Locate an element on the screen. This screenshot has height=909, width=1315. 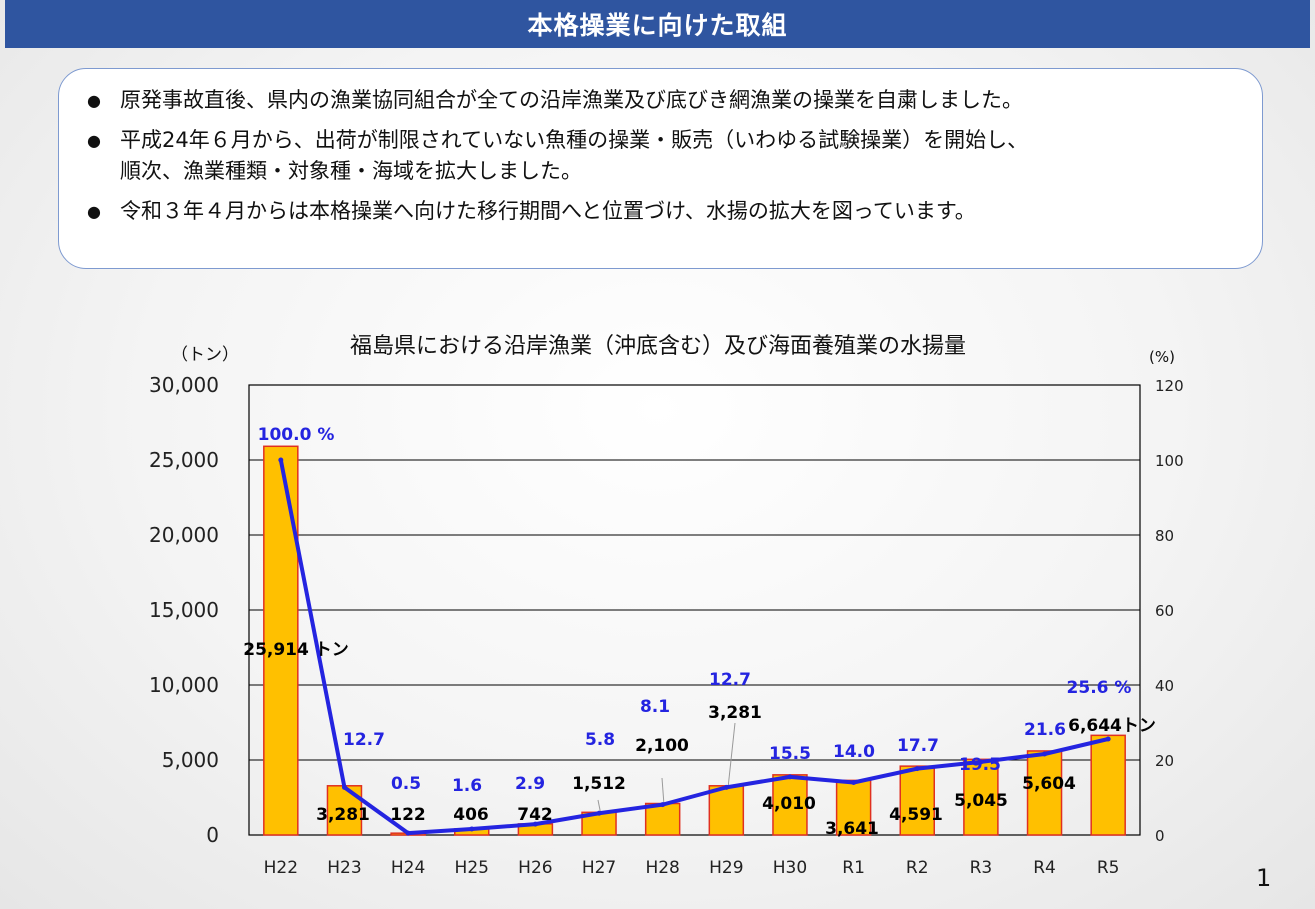
x-tick-label: H27 is located at coordinates (599, 868).